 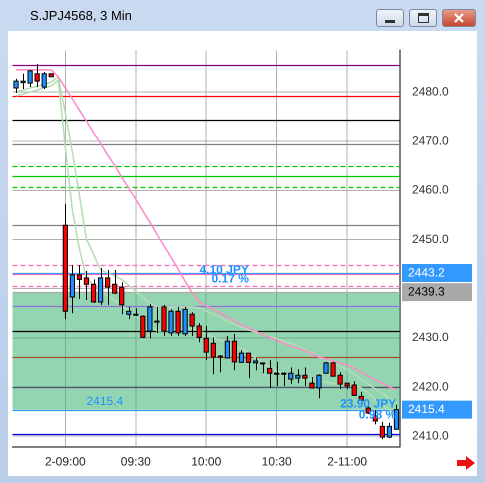 I want to click on y-tick-label: 2480.0, so click(x=431, y=91).